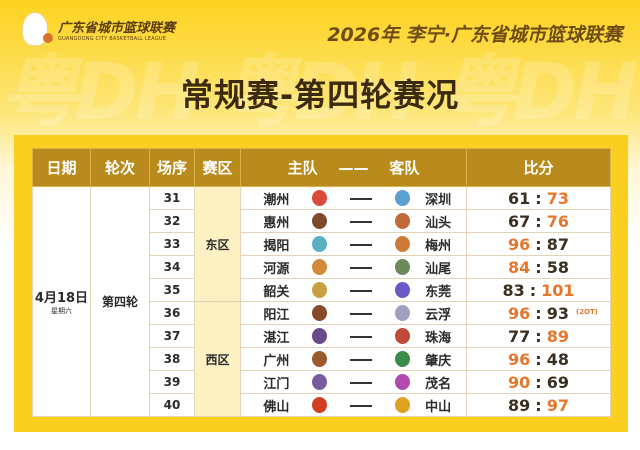 The width and height of the screenshot is (640, 450). Describe the element at coordinates (474, 35) in the screenshot. I see `headline: 2026年 李宁·广东省城市篮球联赛` at that location.